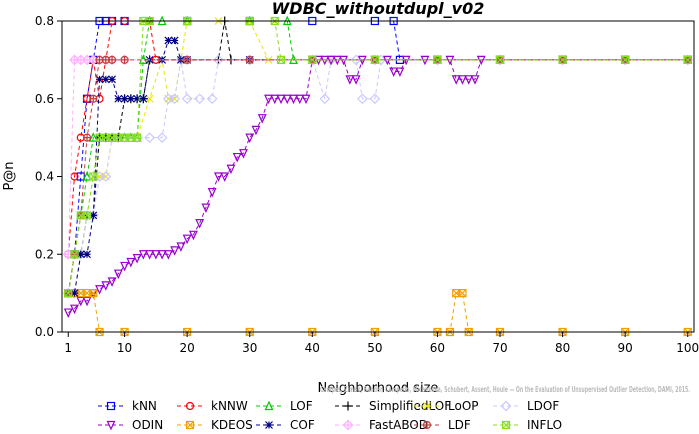 This screenshot has width=699, height=434. I want to click on x-tick-label: 40, so click(312, 348).